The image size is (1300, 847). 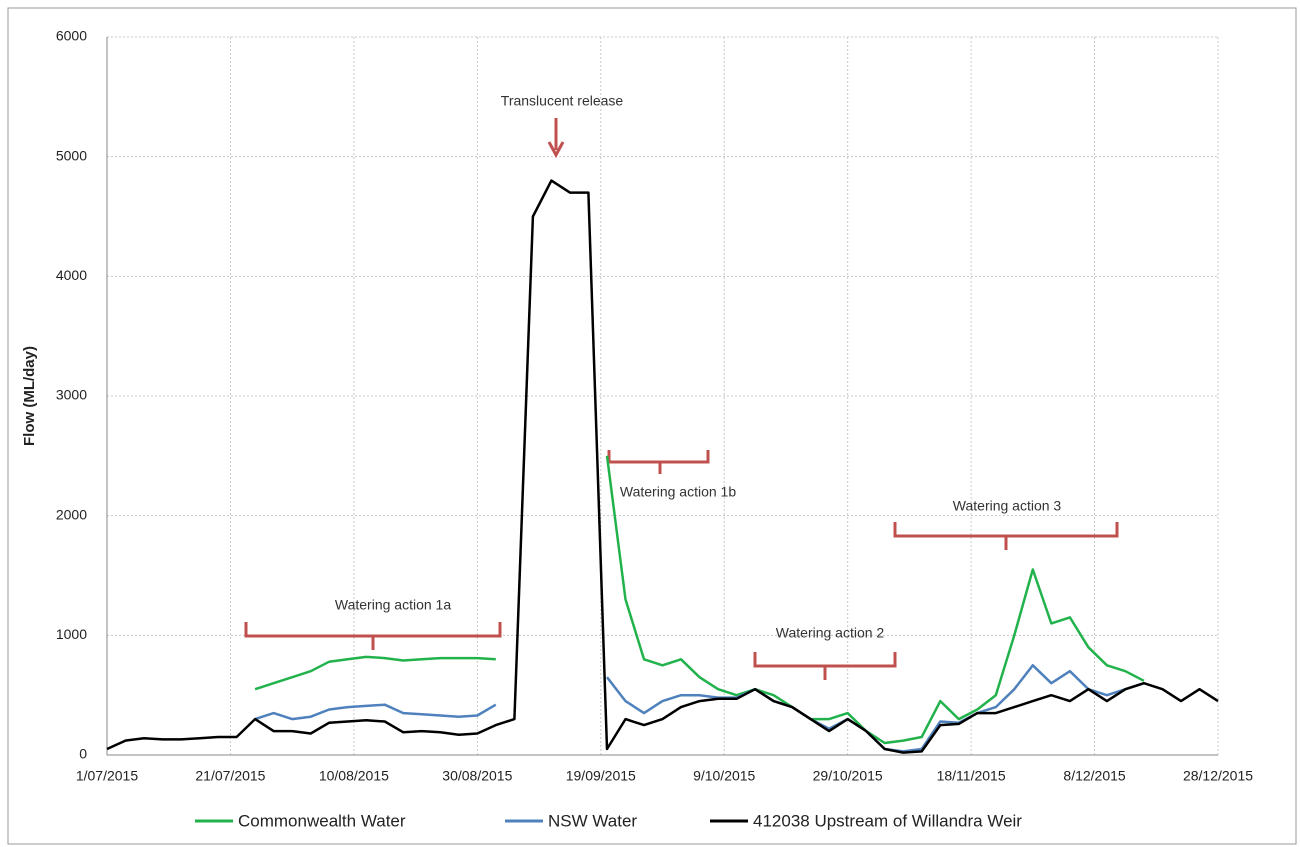 What do you see at coordinates (477, 776) in the screenshot?
I see `x-tick-label: 30/08/2015` at bounding box center [477, 776].